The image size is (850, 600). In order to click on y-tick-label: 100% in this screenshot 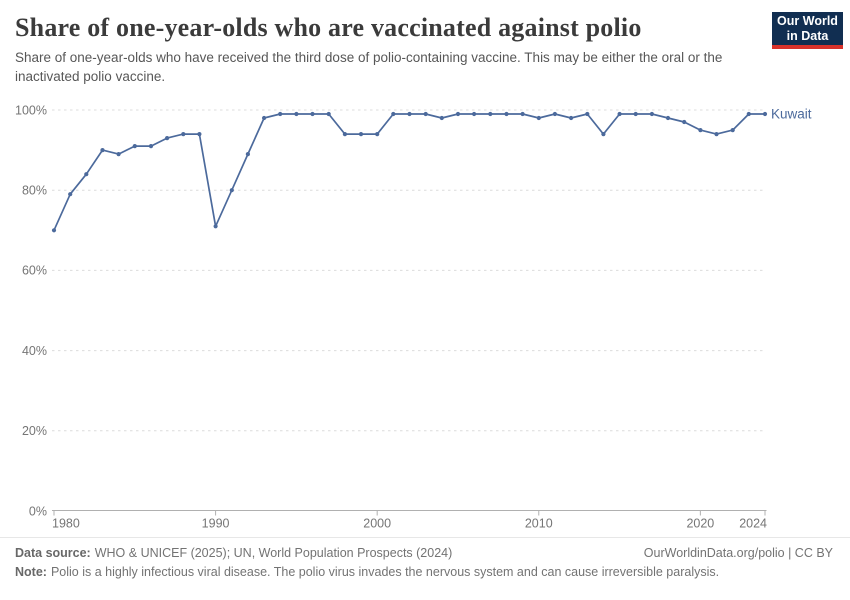, I will do `click(31, 110)`.